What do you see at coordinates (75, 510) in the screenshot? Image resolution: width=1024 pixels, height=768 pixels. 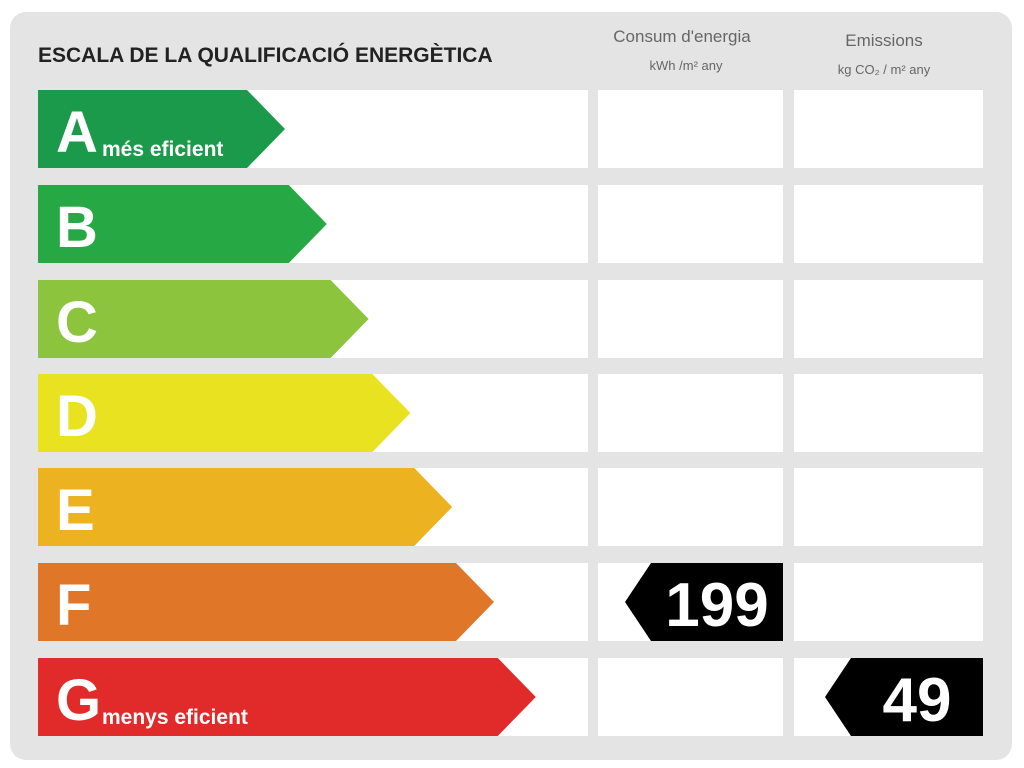 I see `class-letter: E` at bounding box center [75, 510].